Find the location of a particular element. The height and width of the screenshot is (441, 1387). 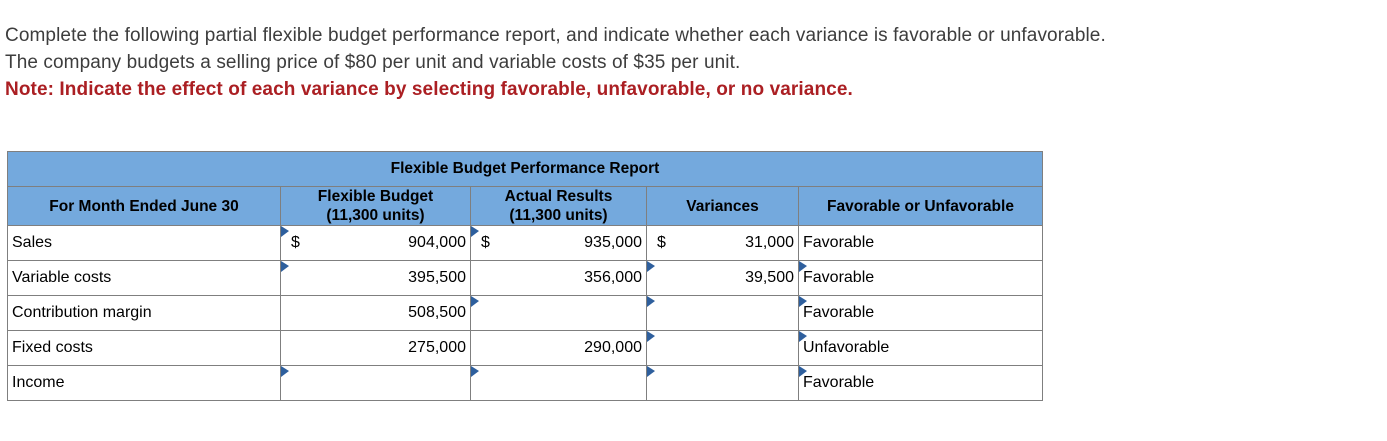

cell-fixed-costs-variance-input is located at coordinates (722, 348).